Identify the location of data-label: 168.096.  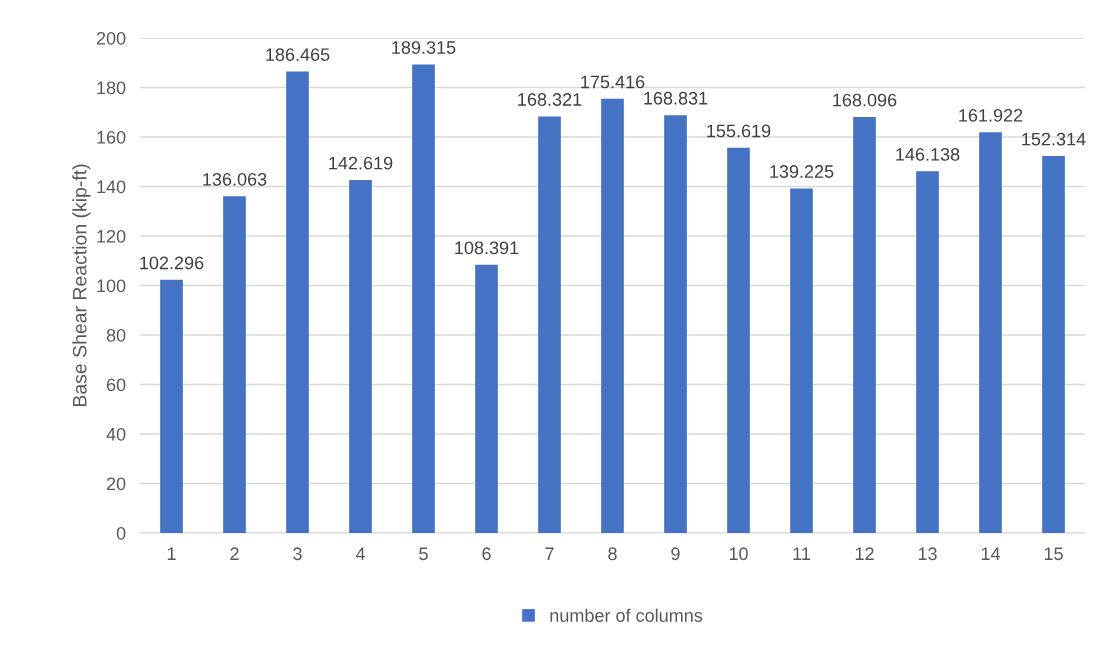
(865, 100).